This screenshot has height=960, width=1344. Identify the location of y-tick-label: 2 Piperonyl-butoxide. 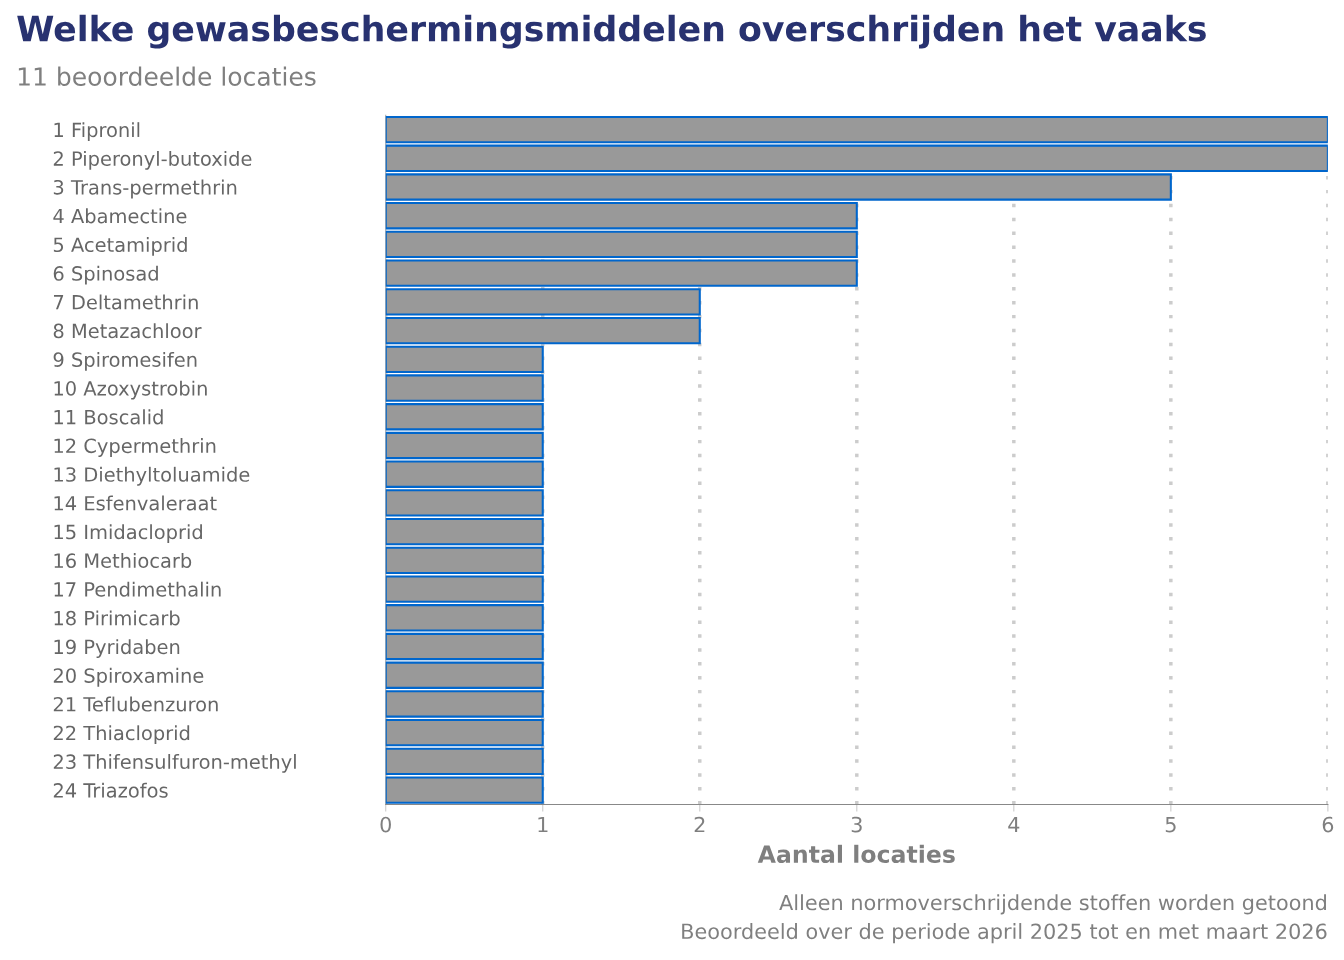
(152, 160).